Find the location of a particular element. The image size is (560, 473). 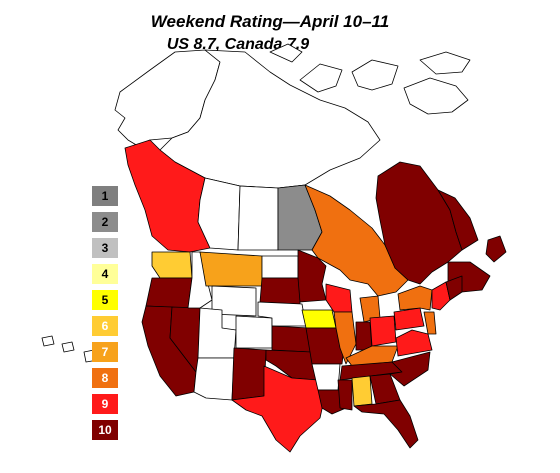

region-arizona is located at coordinates (214, 379).